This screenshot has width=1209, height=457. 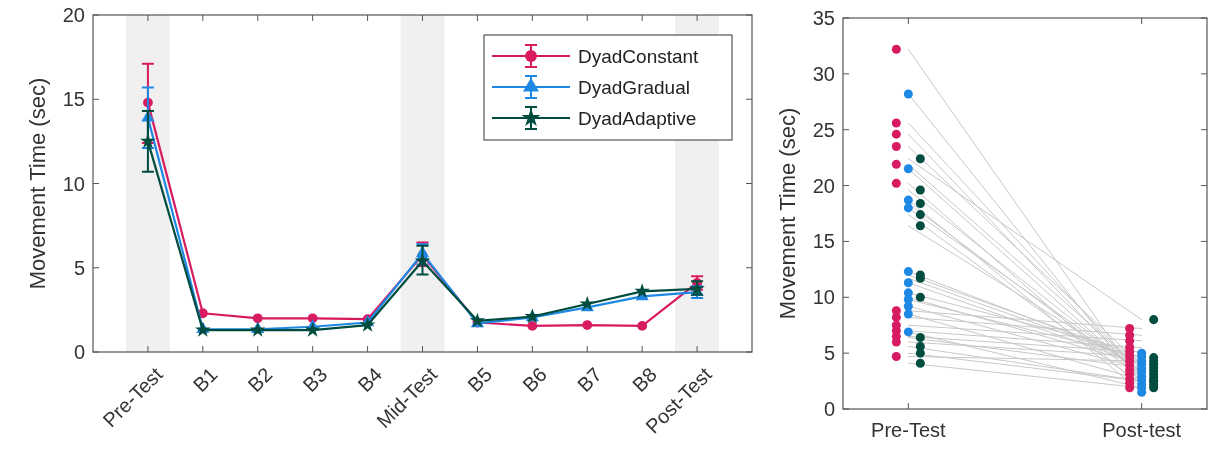 I want to click on x-tick-label: B5, so click(x=480, y=380).